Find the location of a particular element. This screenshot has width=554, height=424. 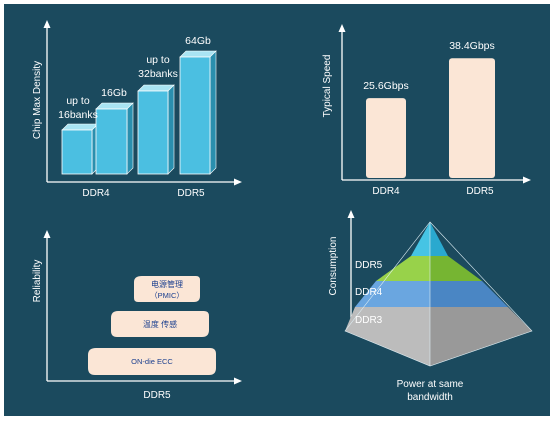

pyramid-layer-ddr3-left is located at coordinates (387, 336).